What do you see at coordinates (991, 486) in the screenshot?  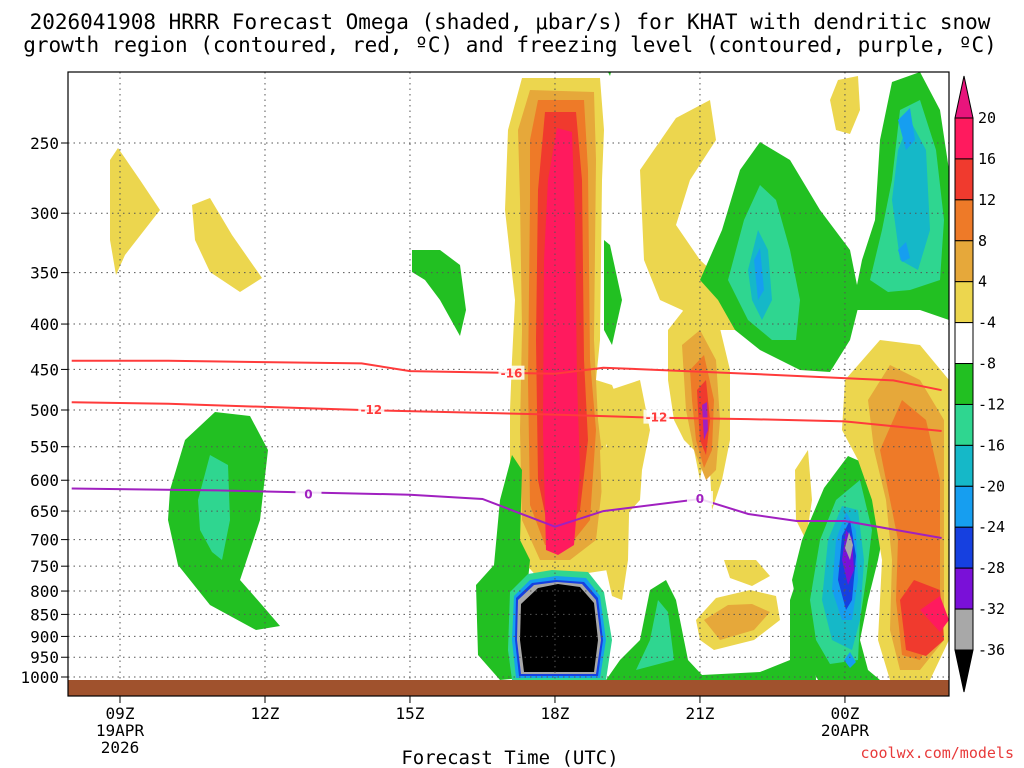 I see `colorbar-label: -20` at bounding box center [991, 486].